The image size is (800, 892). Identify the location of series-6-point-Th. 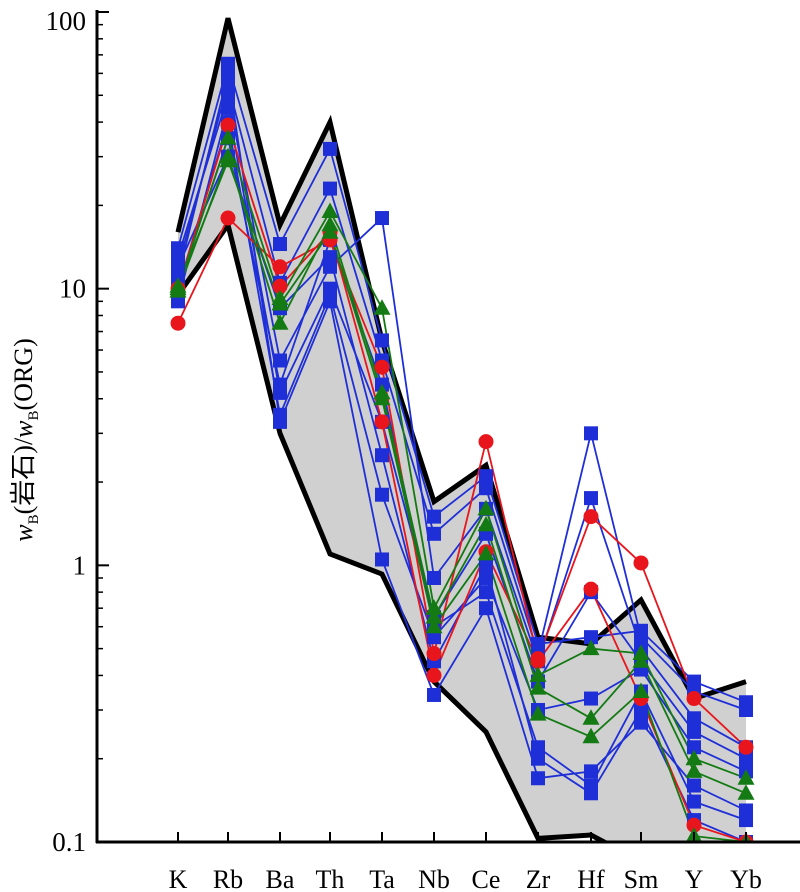
(330, 301).